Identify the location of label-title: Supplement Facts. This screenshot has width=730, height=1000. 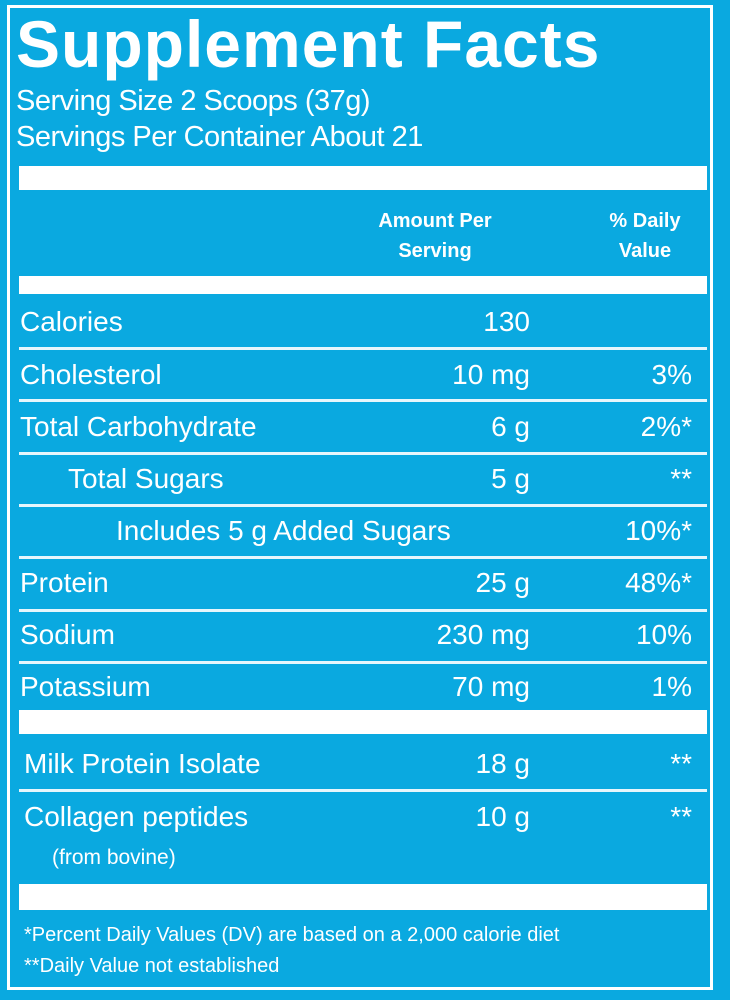
(308, 44).